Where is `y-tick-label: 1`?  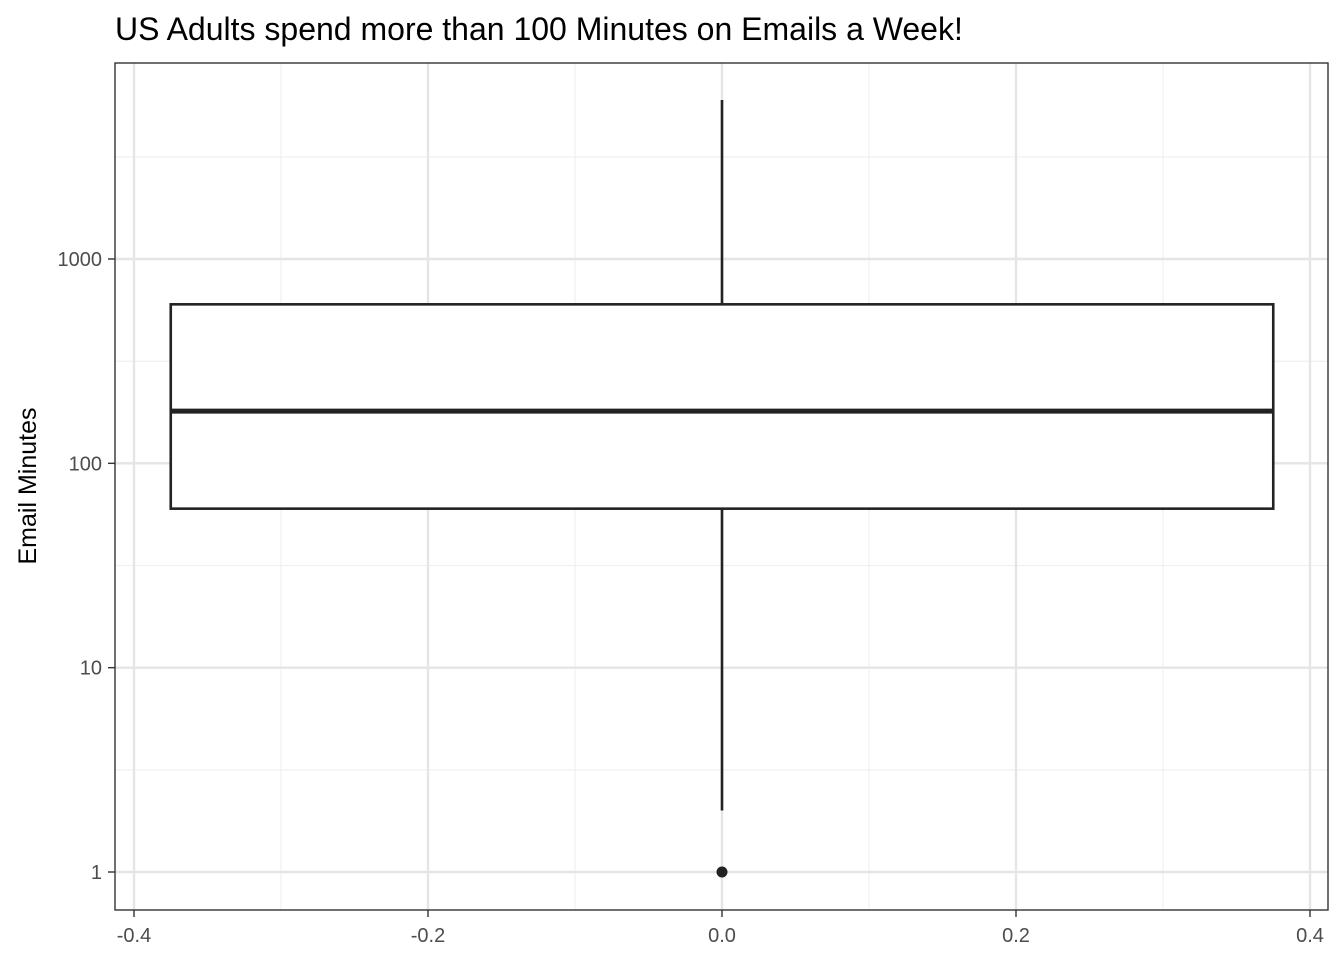 y-tick-label: 1 is located at coordinates (96, 873).